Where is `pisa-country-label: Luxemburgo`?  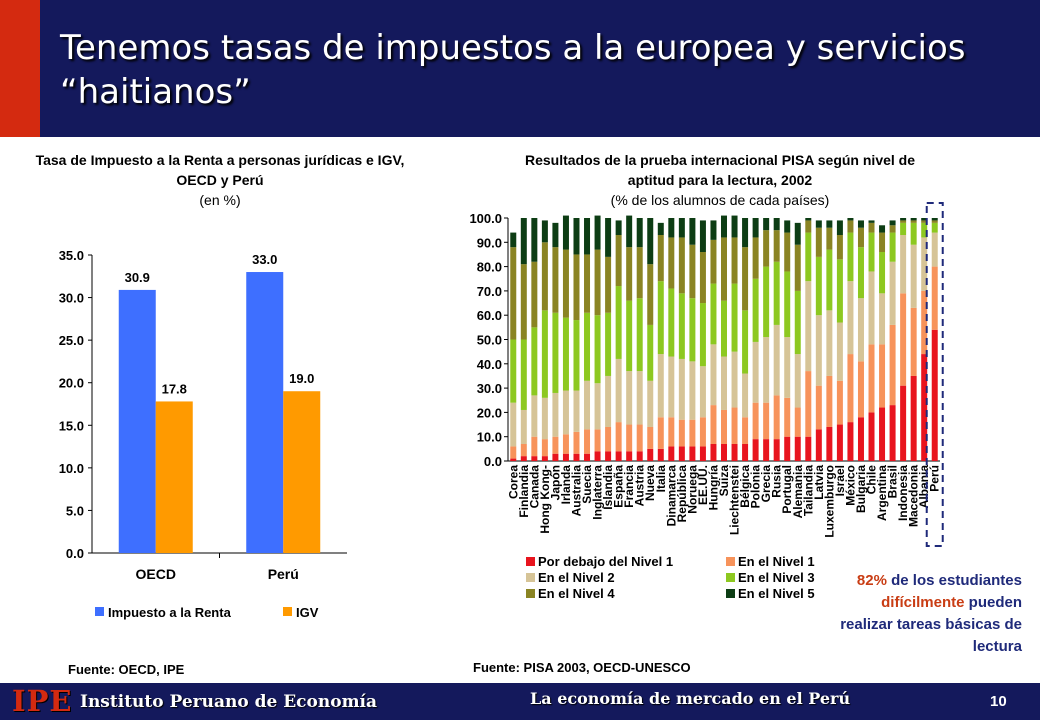
pisa-country-label: Luxemburgo is located at coordinates (829, 501).